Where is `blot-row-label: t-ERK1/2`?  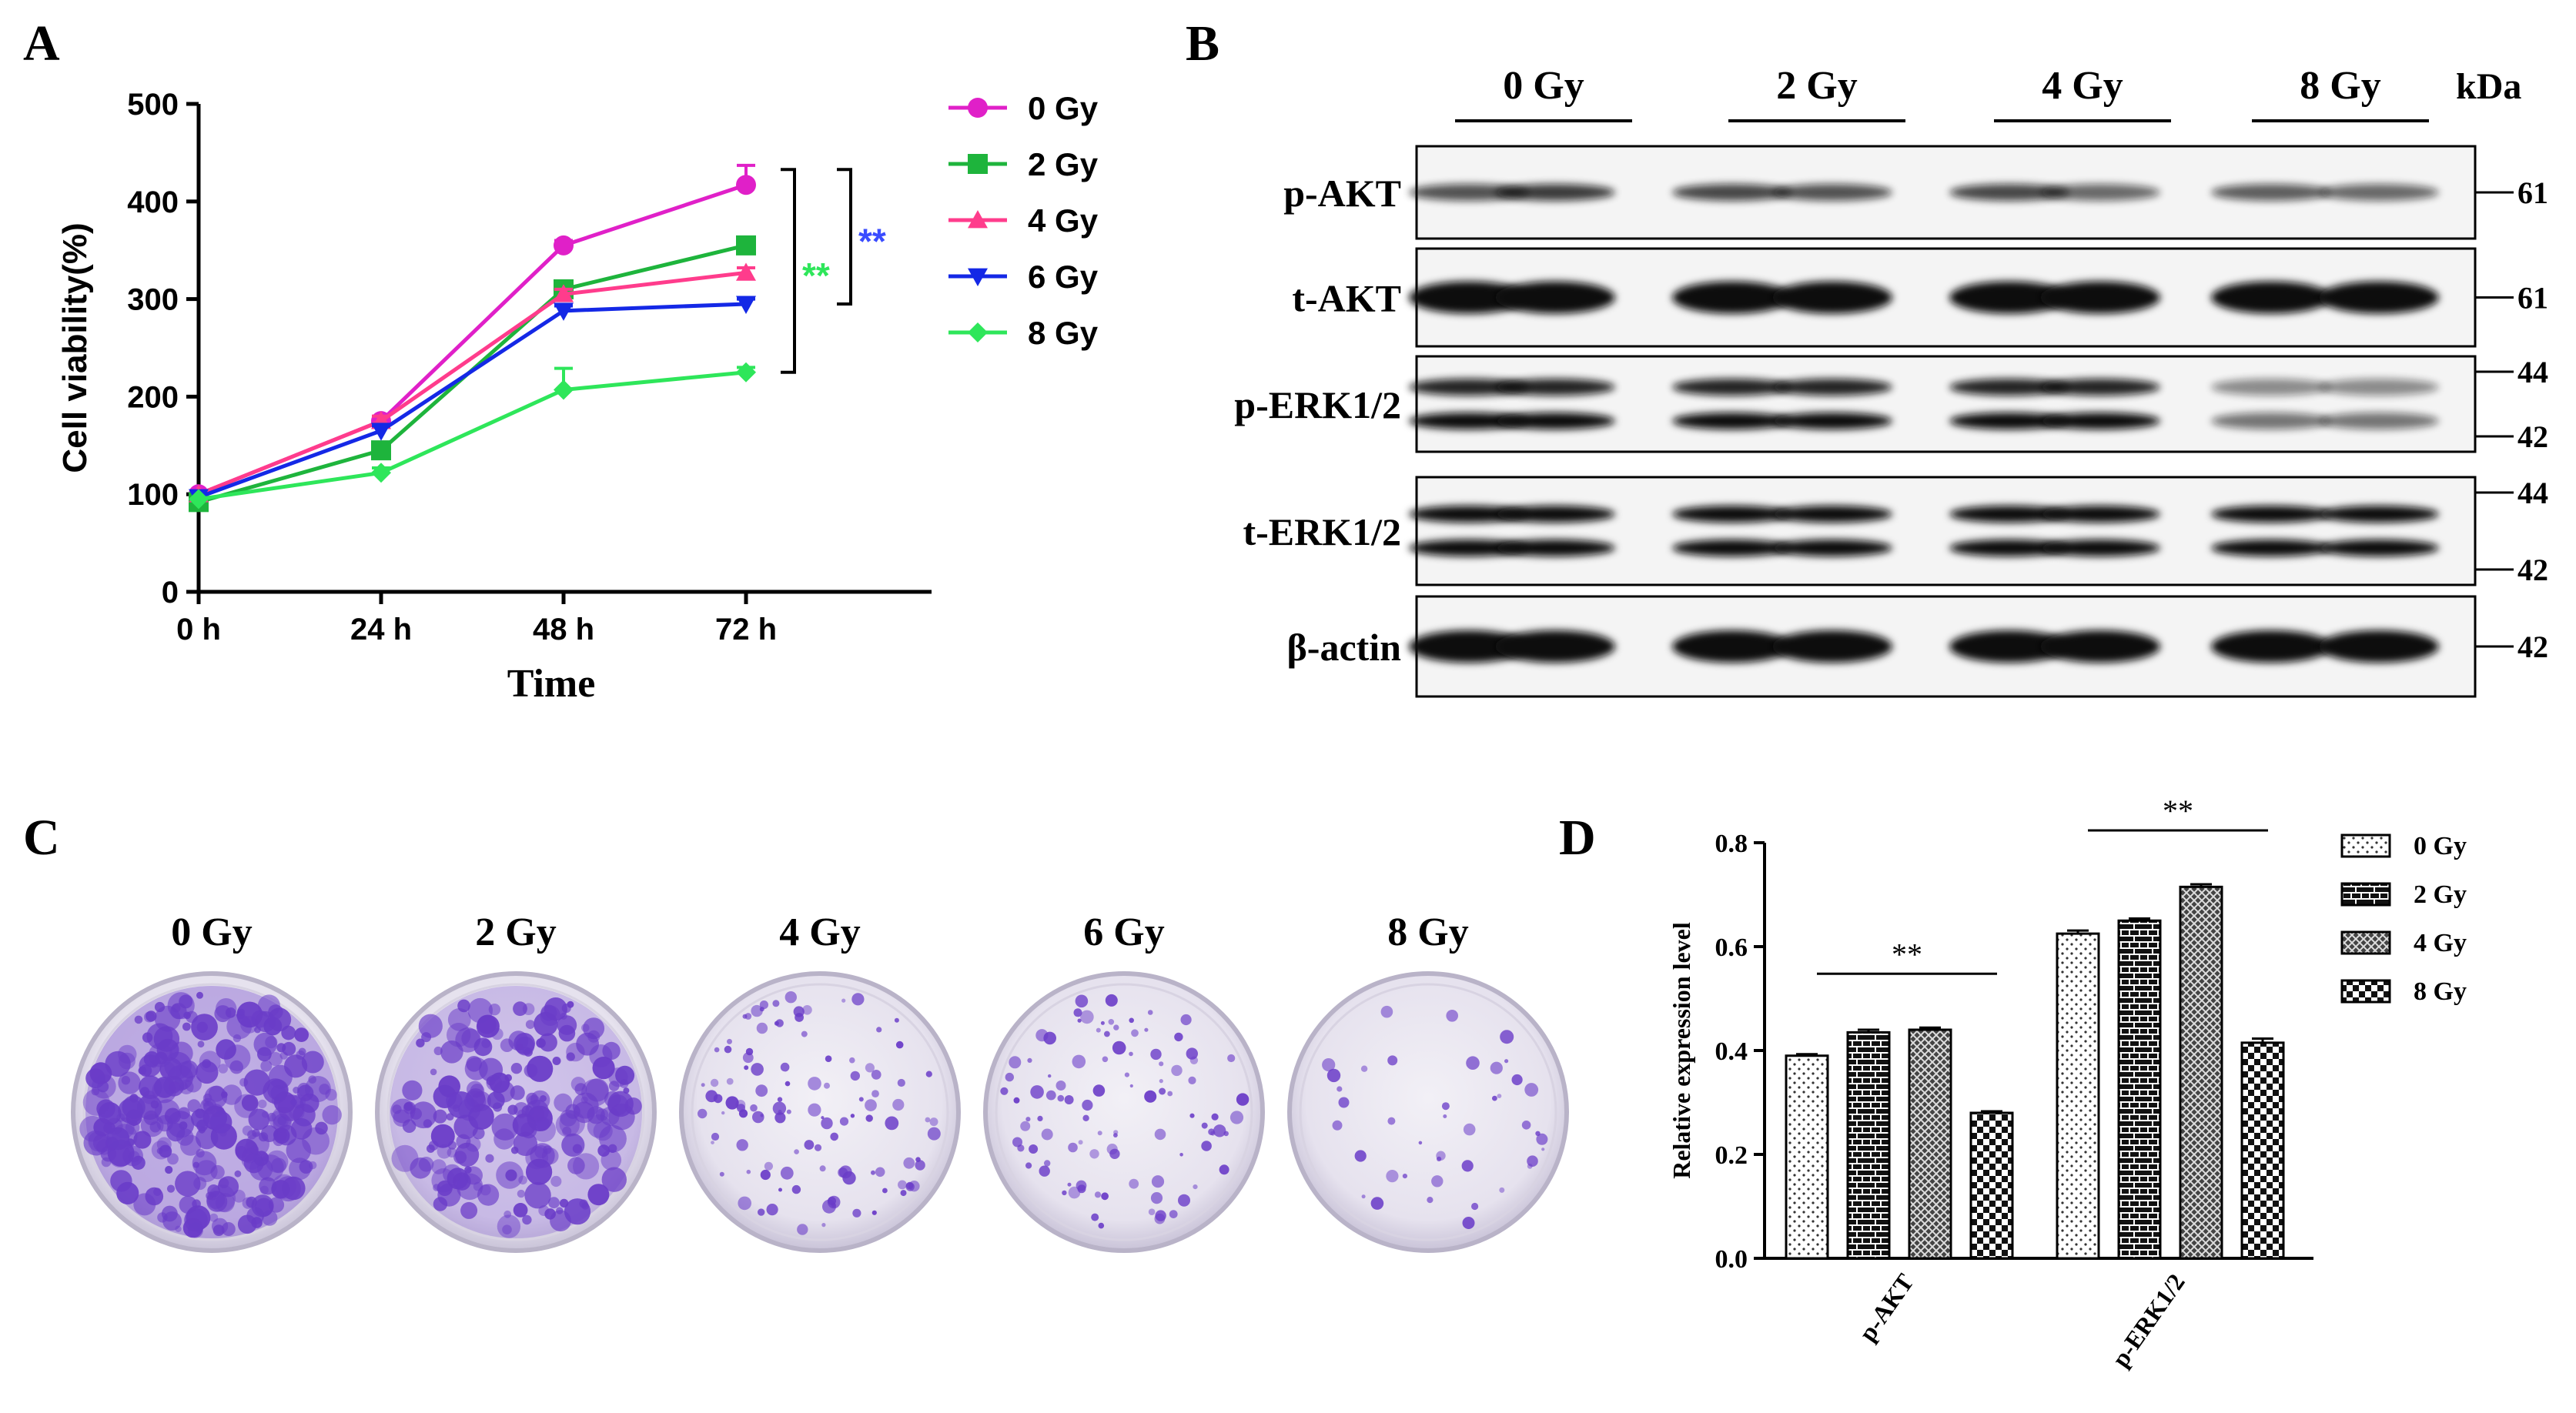
blot-row-label: t-ERK1/2 is located at coordinates (1322, 531).